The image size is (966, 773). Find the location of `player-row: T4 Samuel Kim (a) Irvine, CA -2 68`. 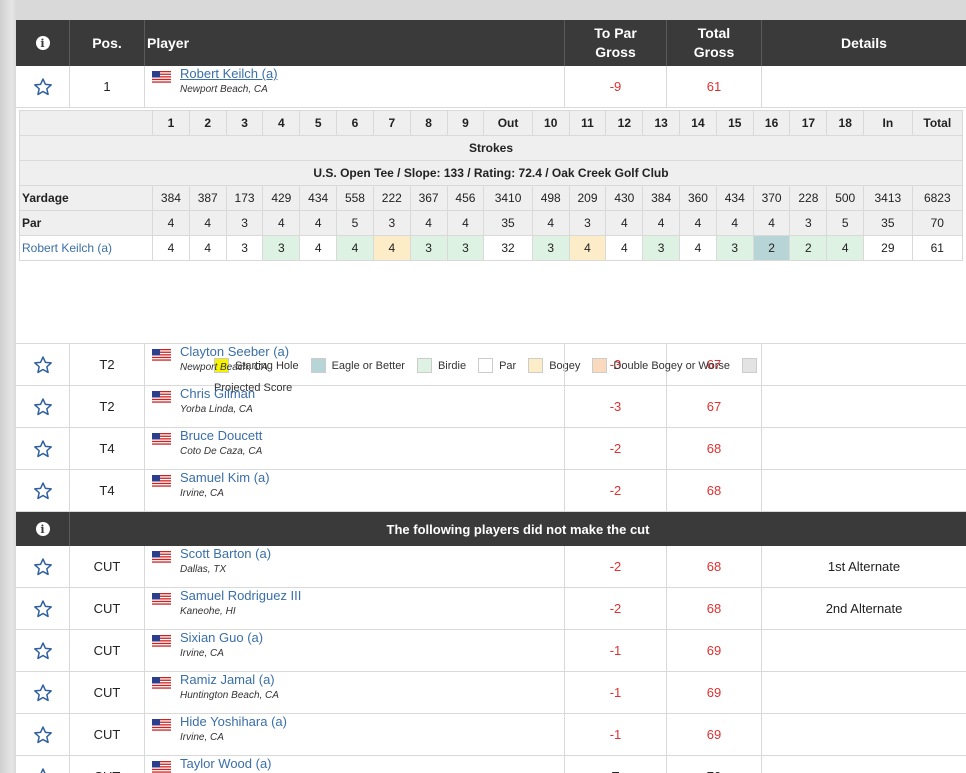

player-row: T4 Samuel Kim (a) Irvine, CA -2 68 is located at coordinates (491, 491).